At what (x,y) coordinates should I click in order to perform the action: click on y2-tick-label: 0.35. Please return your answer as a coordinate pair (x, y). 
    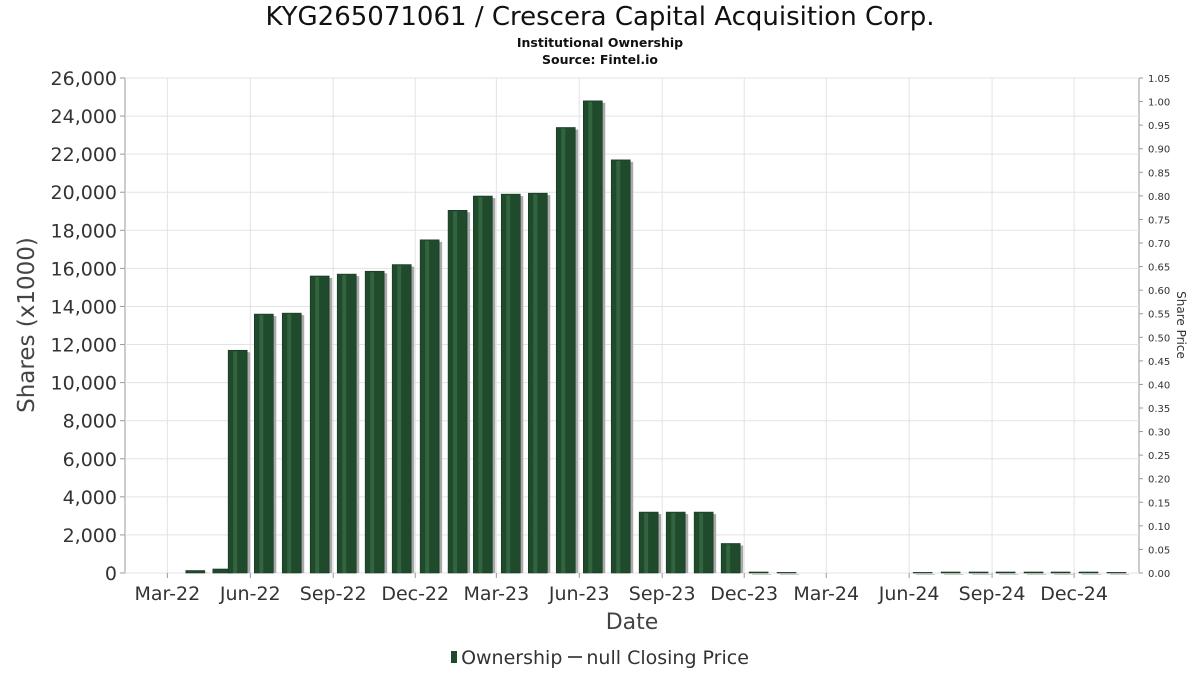
    Looking at the image, I should click on (1159, 409).